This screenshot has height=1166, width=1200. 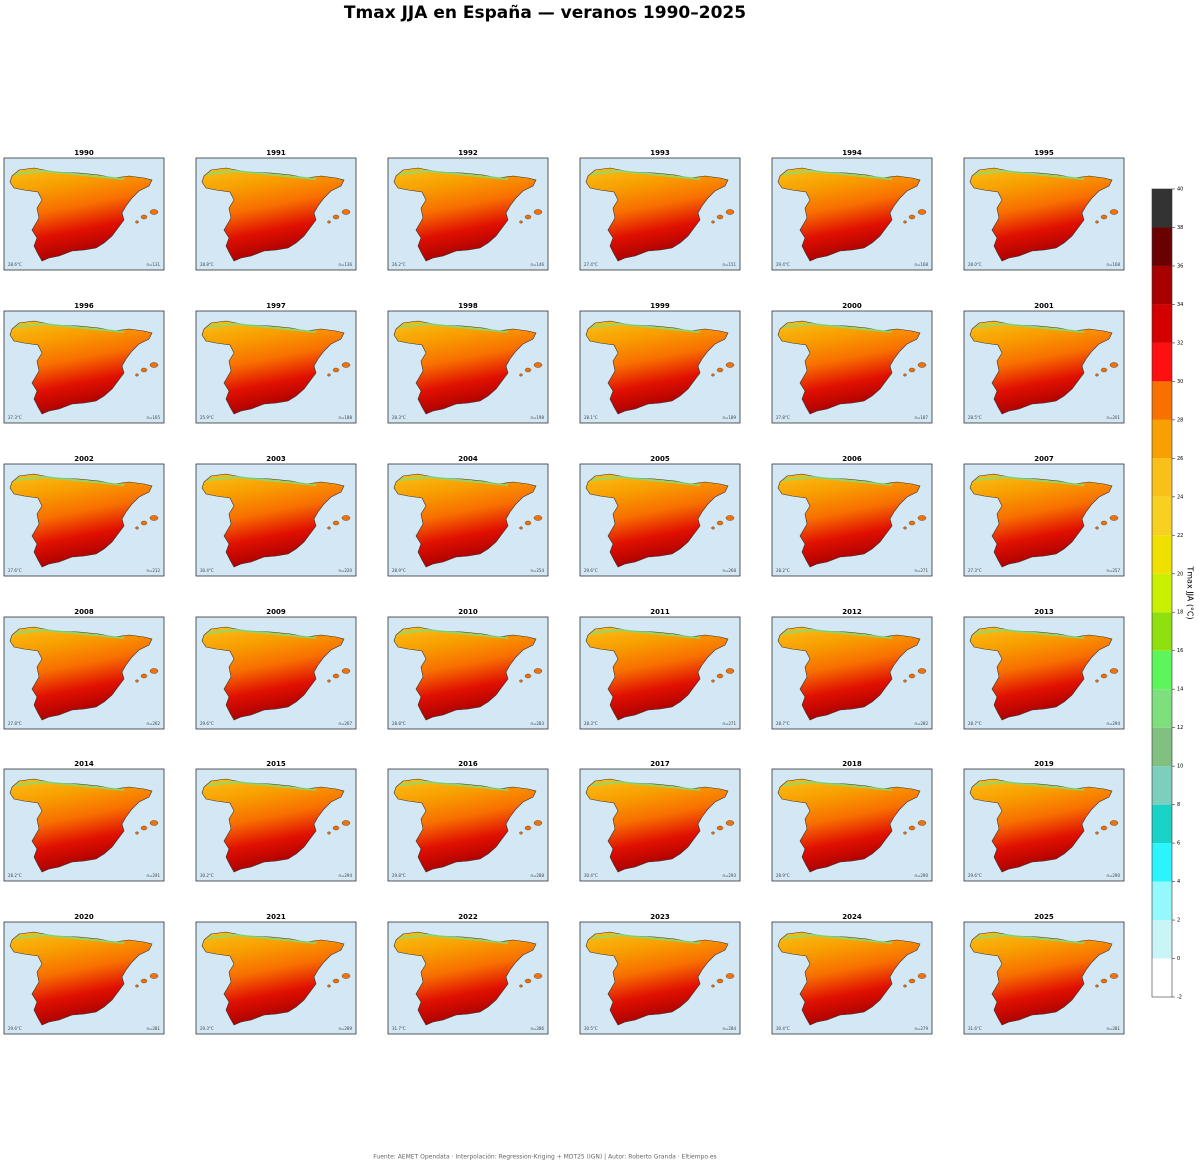 I want to click on colorbar-tick-label: 14, so click(x=1180, y=690).